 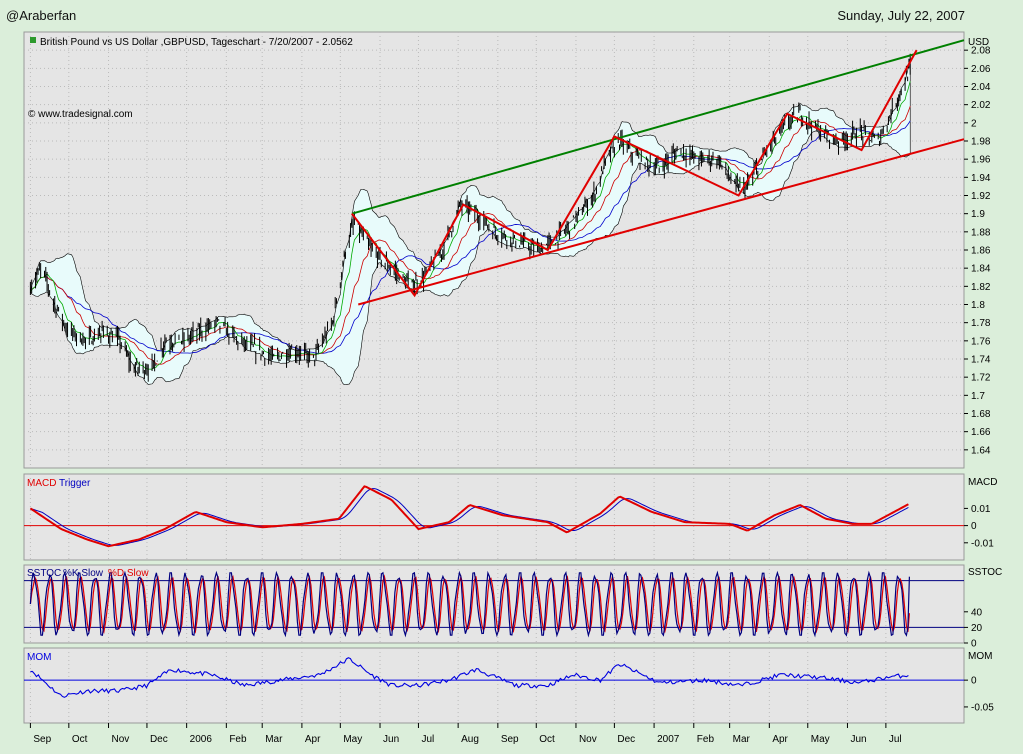 What do you see at coordinates (981, 341) in the screenshot?
I see `y-tick-label: 1.76` at bounding box center [981, 341].